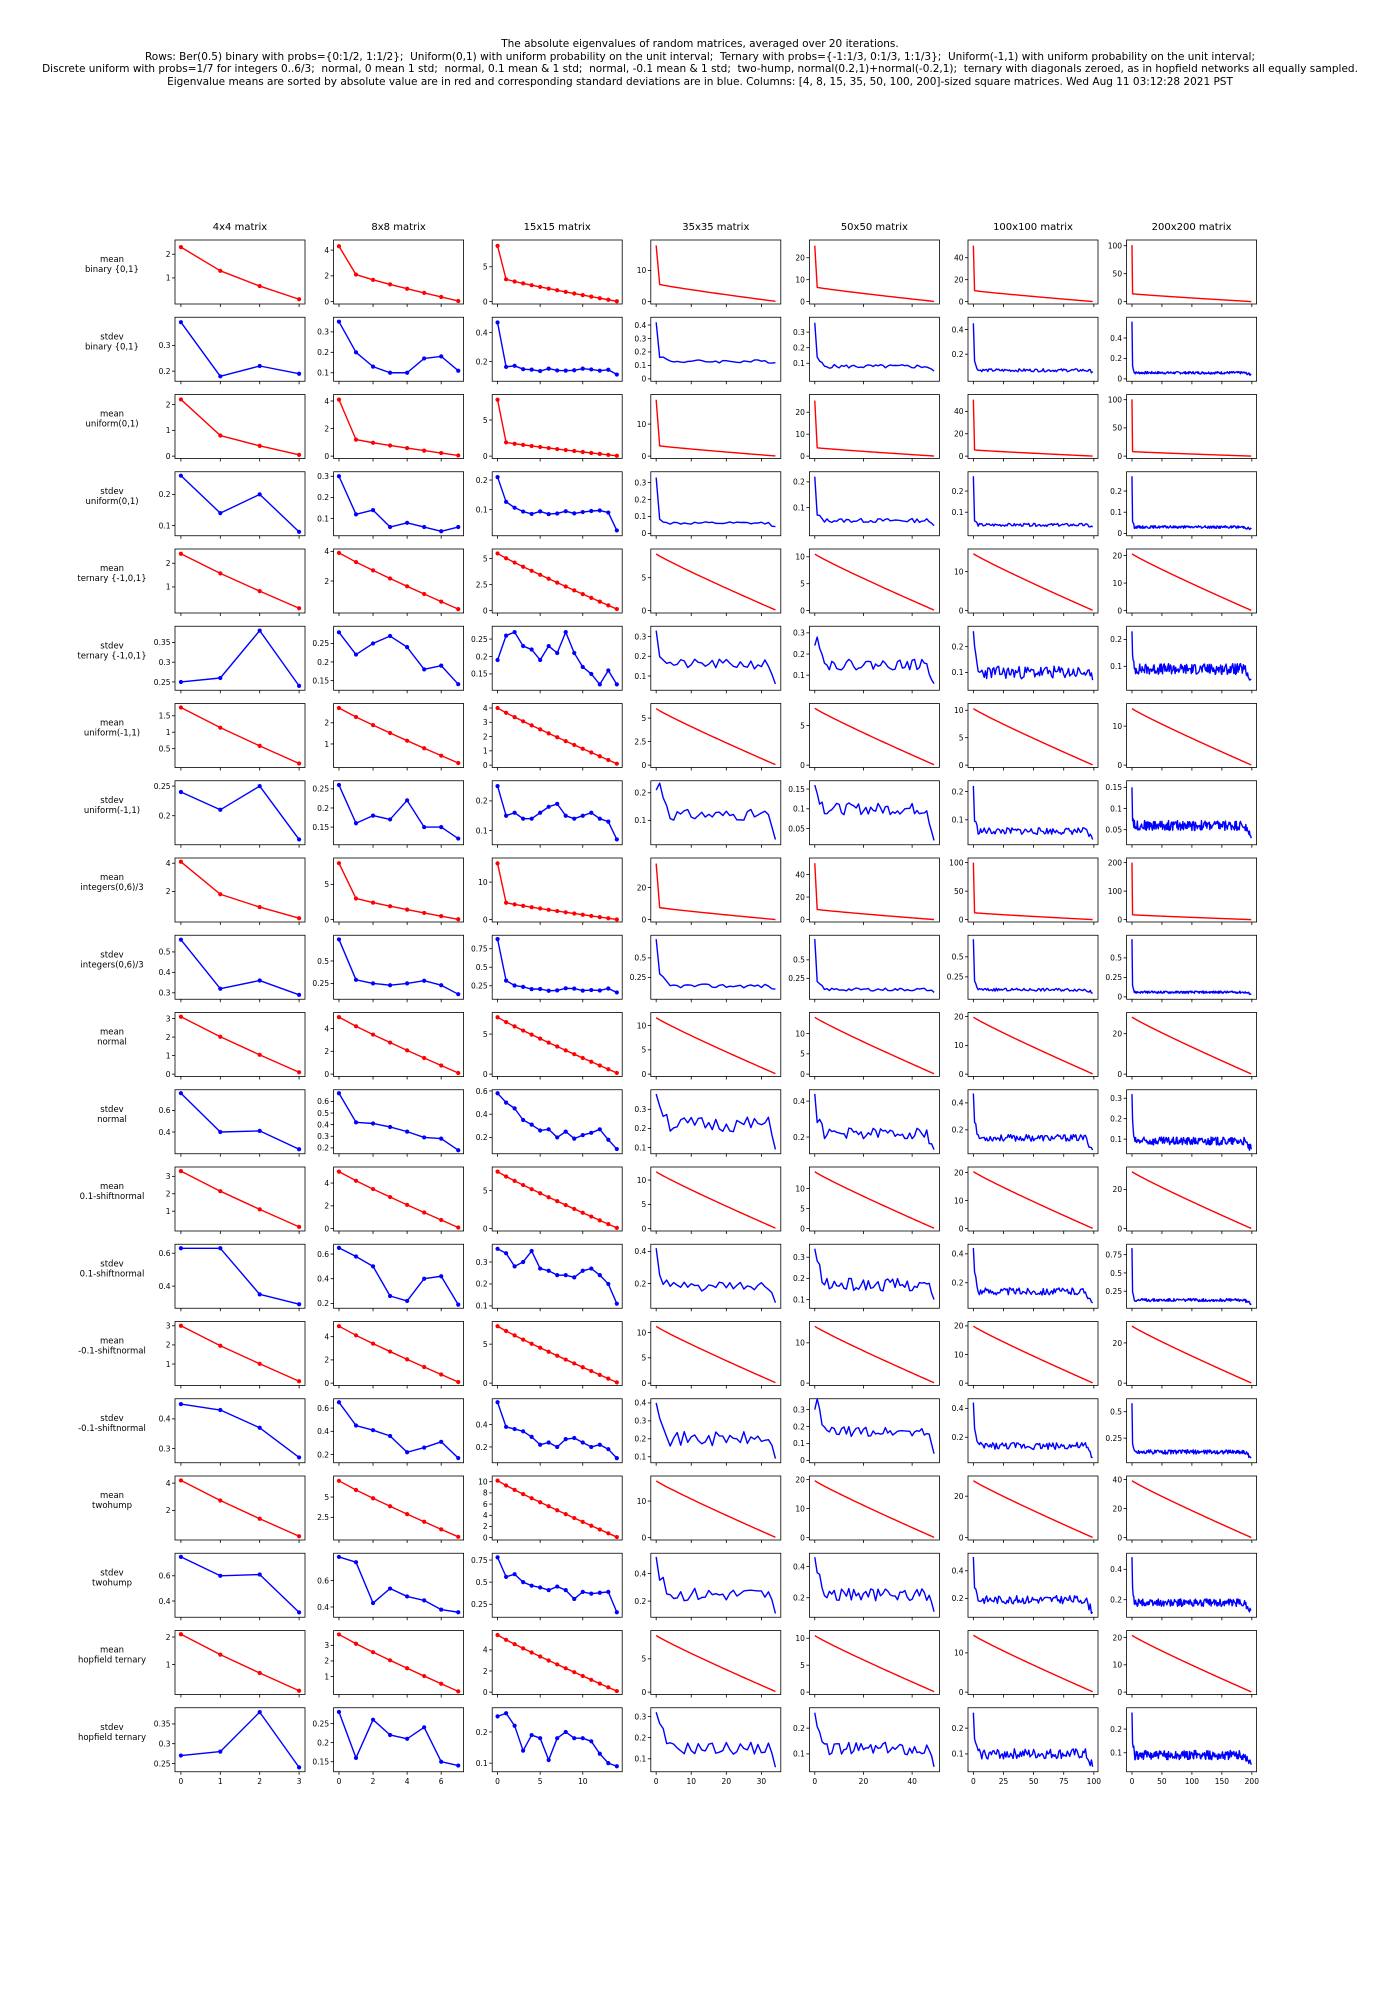 The width and height of the screenshot is (1400, 2000). Describe the element at coordinates (236, 1509) in the screenshot. I see `subplot: 24` at that location.